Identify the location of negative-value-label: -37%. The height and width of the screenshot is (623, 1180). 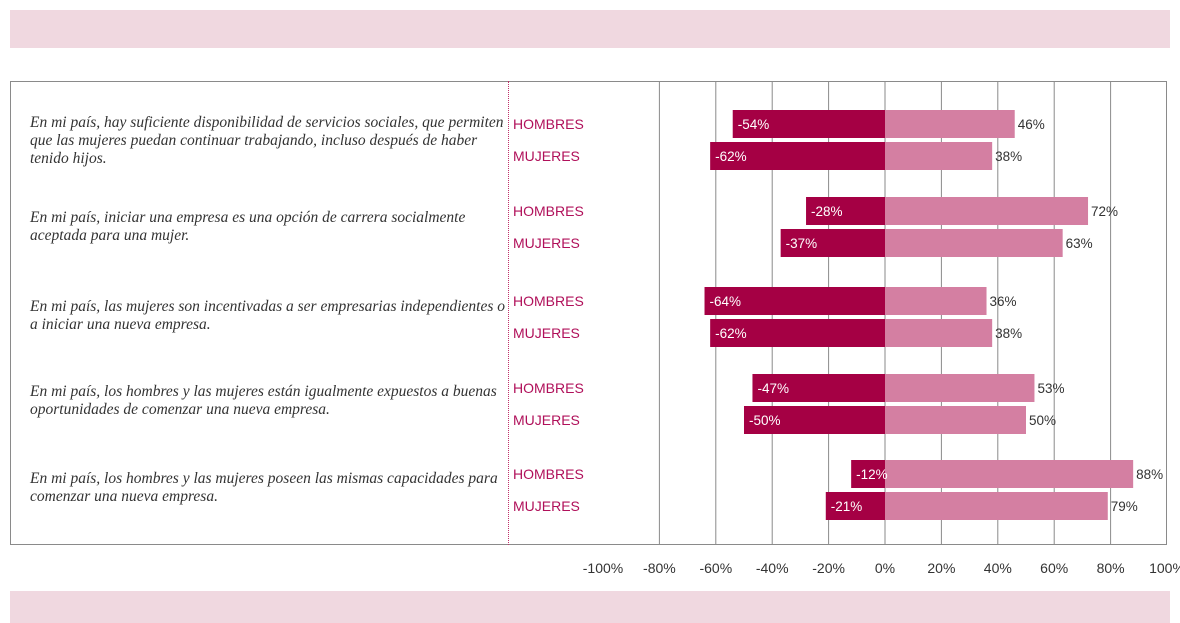
(802, 243).